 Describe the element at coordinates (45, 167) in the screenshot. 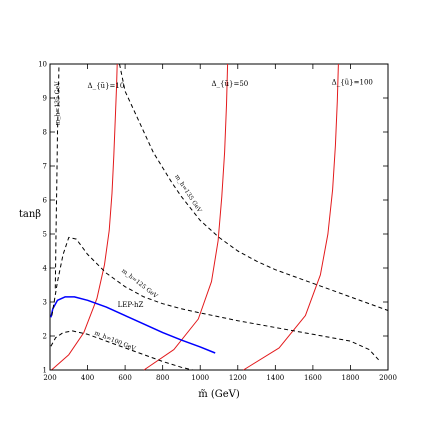

I see `y-tick-label: 7` at that location.